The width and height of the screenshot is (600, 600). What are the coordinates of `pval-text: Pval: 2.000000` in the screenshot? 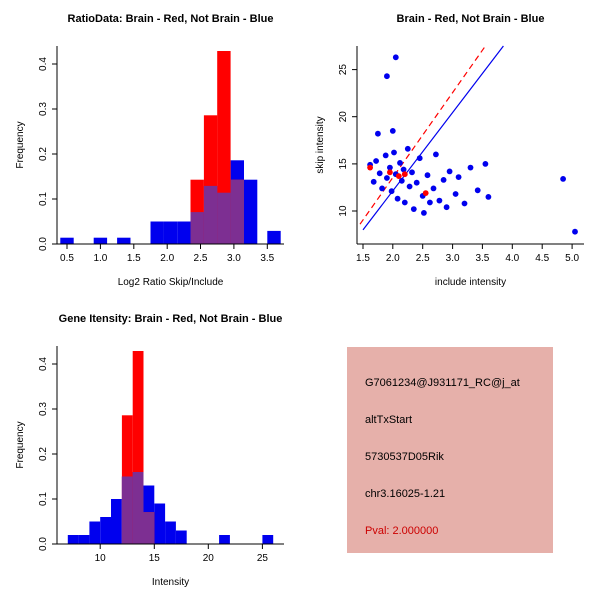 It's located at (402, 531).